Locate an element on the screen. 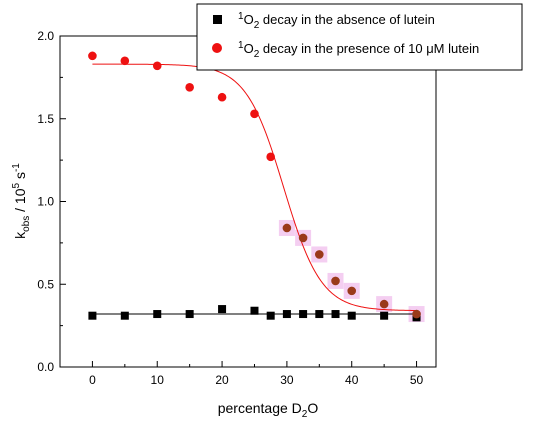 This screenshot has height=424, width=550. legend-marker-presence is located at coordinates (217, 48).